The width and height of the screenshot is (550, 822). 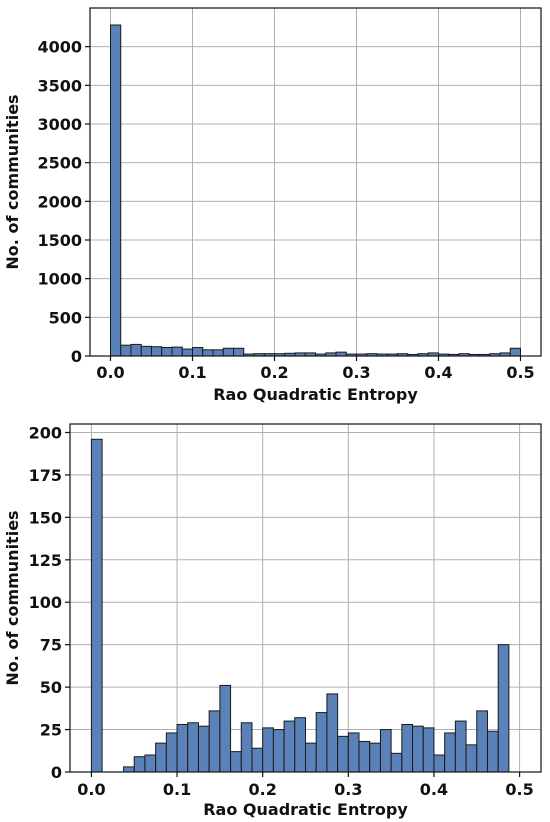 What do you see at coordinates (45, 517) in the screenshot?
I see `y-tick-label: 150` at bounding box center [45, 517].